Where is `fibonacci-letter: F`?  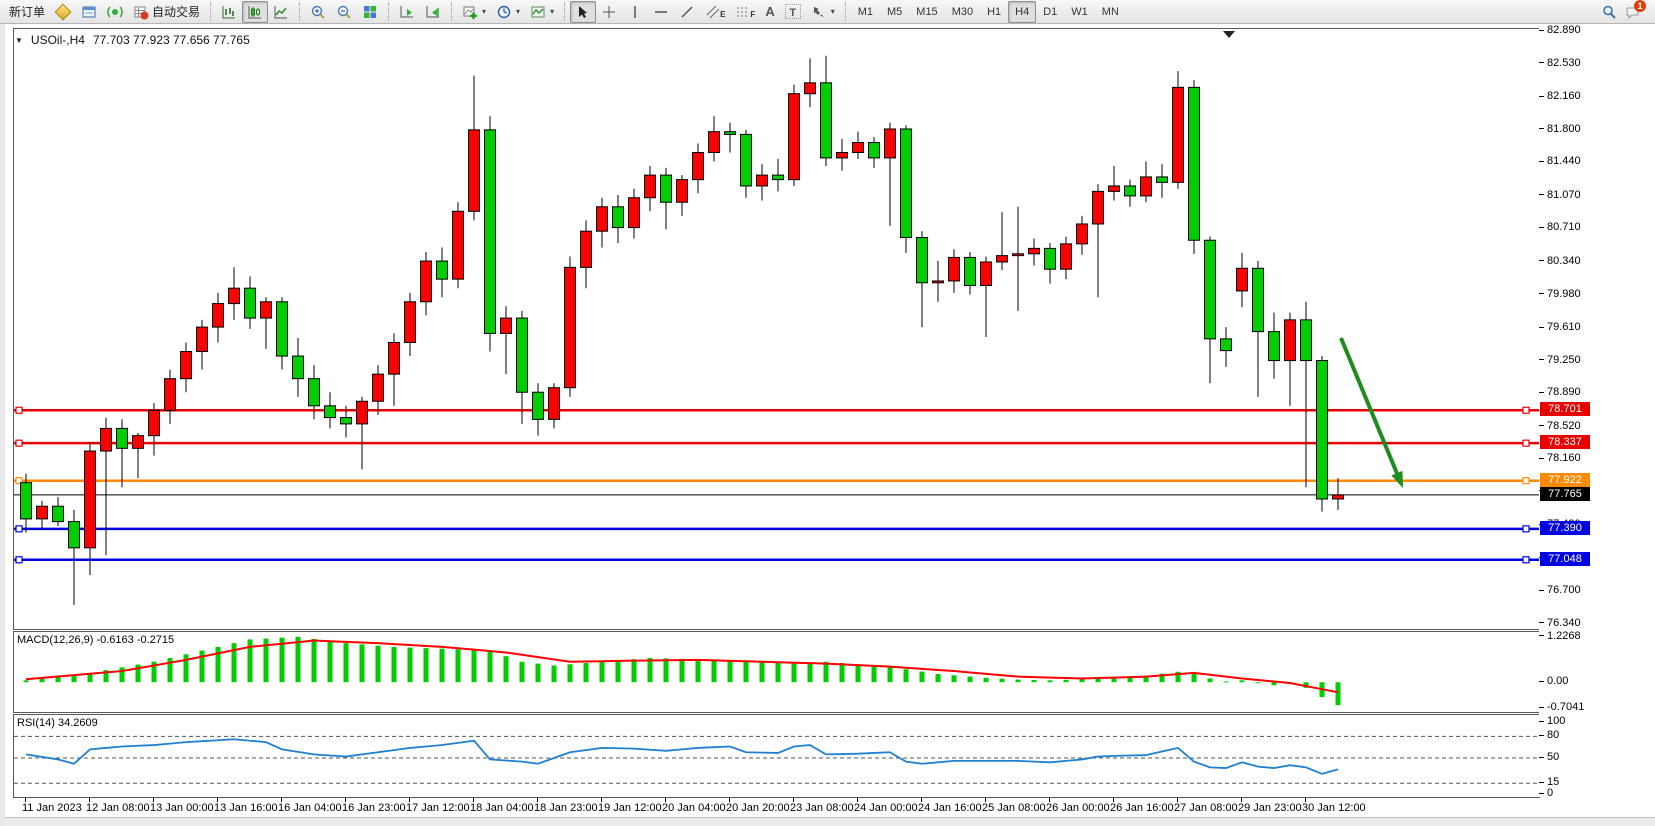 fibonacci-letter: F is located at coordinates (753, 14).